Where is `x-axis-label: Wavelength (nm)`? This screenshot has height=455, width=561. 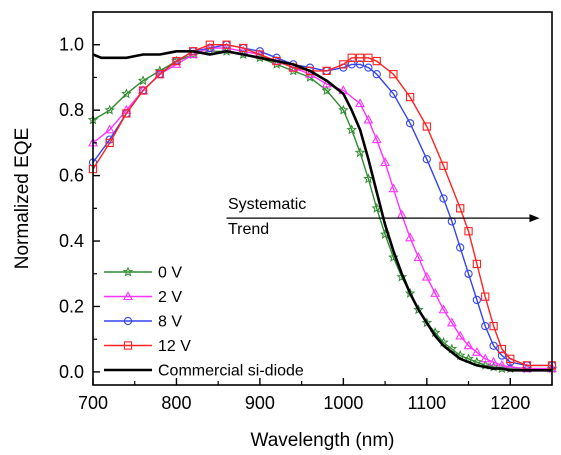 x-axis-label: Wavelength (nm) is located at coordinates (323, 440).